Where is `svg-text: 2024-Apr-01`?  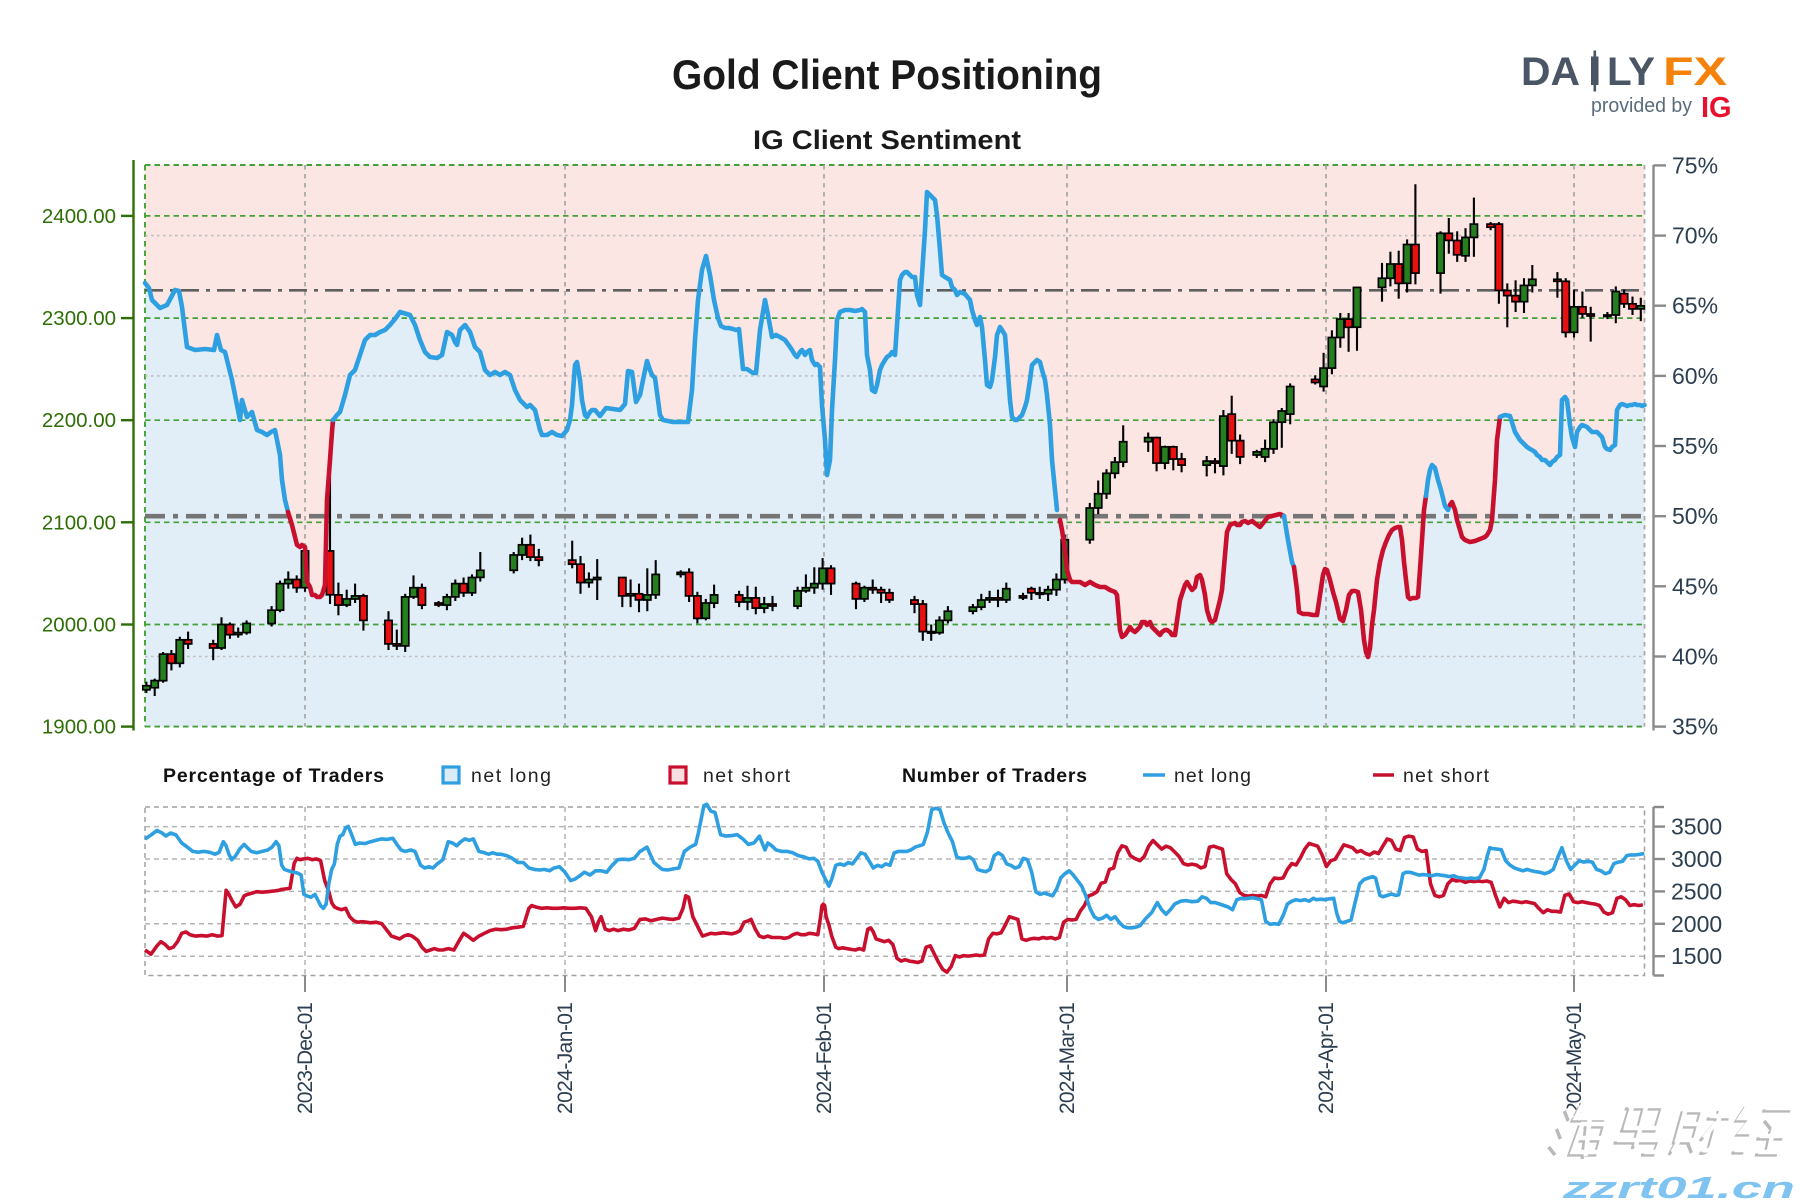 svg-text: 2024-Apr-01 is located at coordinates (1326, 1058).